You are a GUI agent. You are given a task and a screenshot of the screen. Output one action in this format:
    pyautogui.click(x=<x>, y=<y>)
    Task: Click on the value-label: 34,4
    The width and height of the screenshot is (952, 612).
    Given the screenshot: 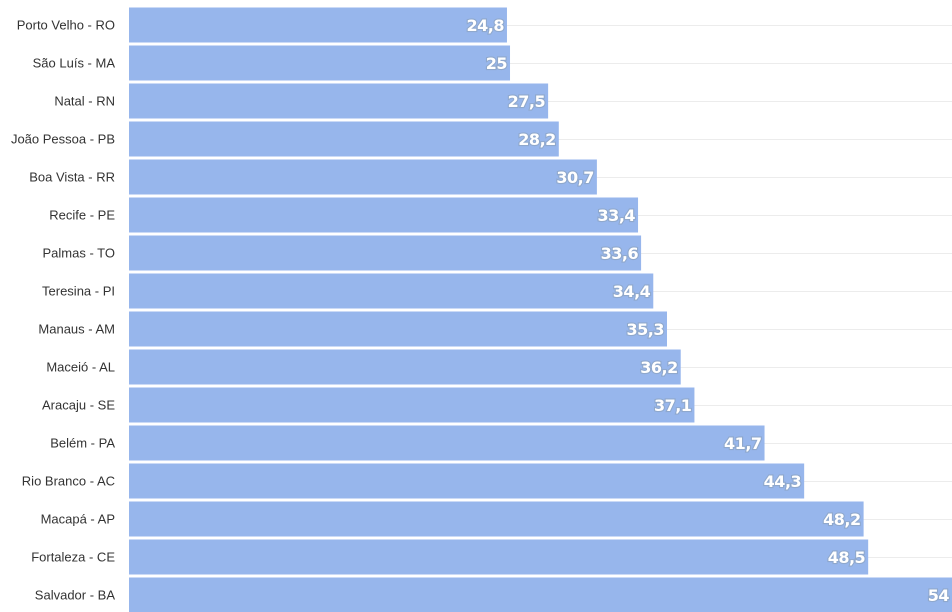 What is the action you would take?
    pyautogui.click(x=632, y=291)
    